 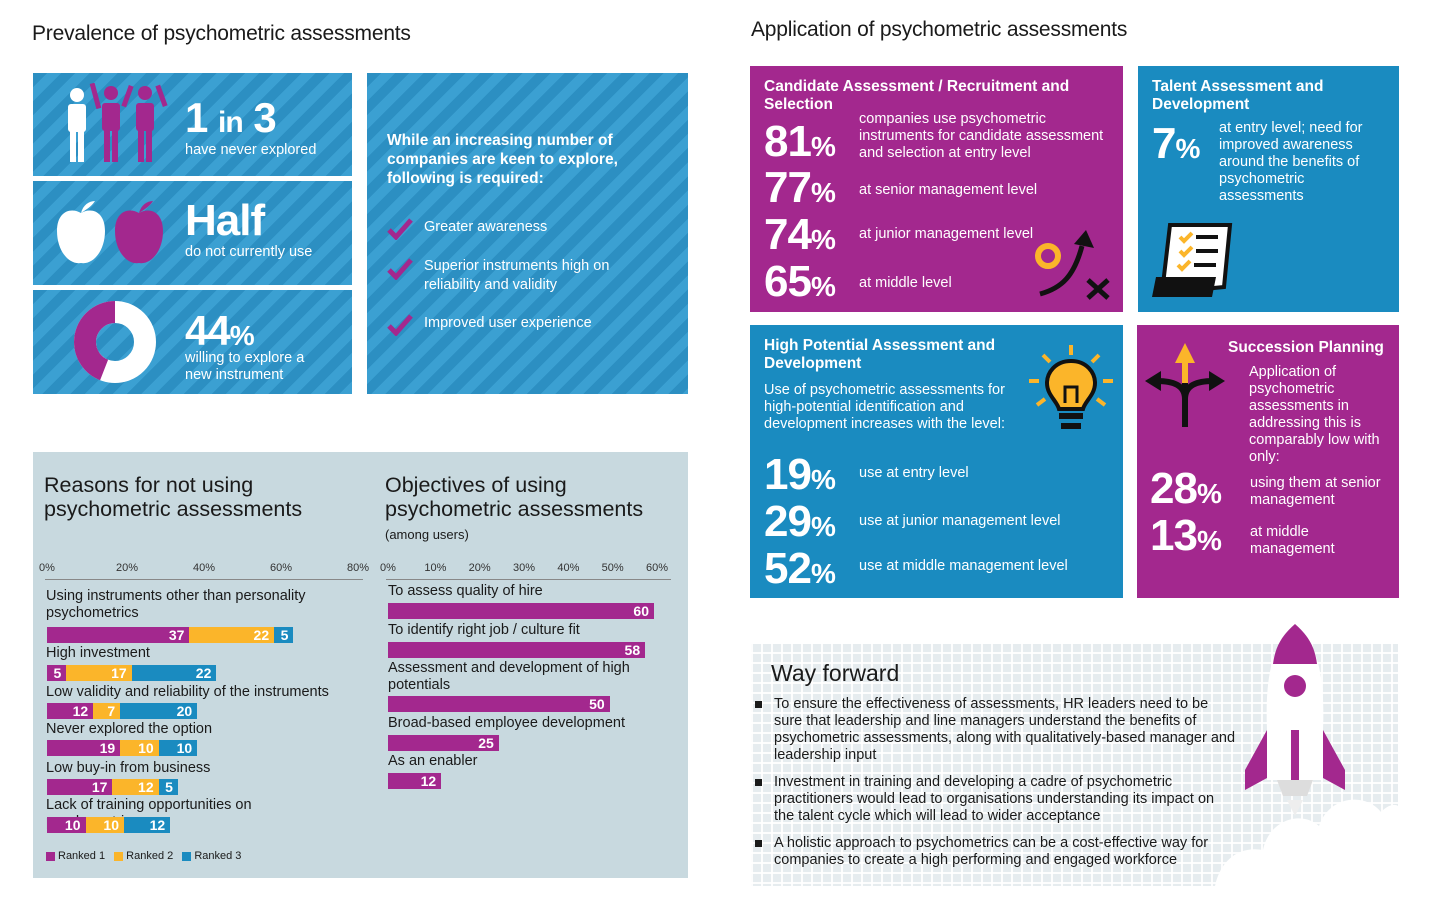 What do you see at coordinates (914, 473) in the screenshot?
I see `high-potential-text: use at entry level` at bounding box center [914, 473].